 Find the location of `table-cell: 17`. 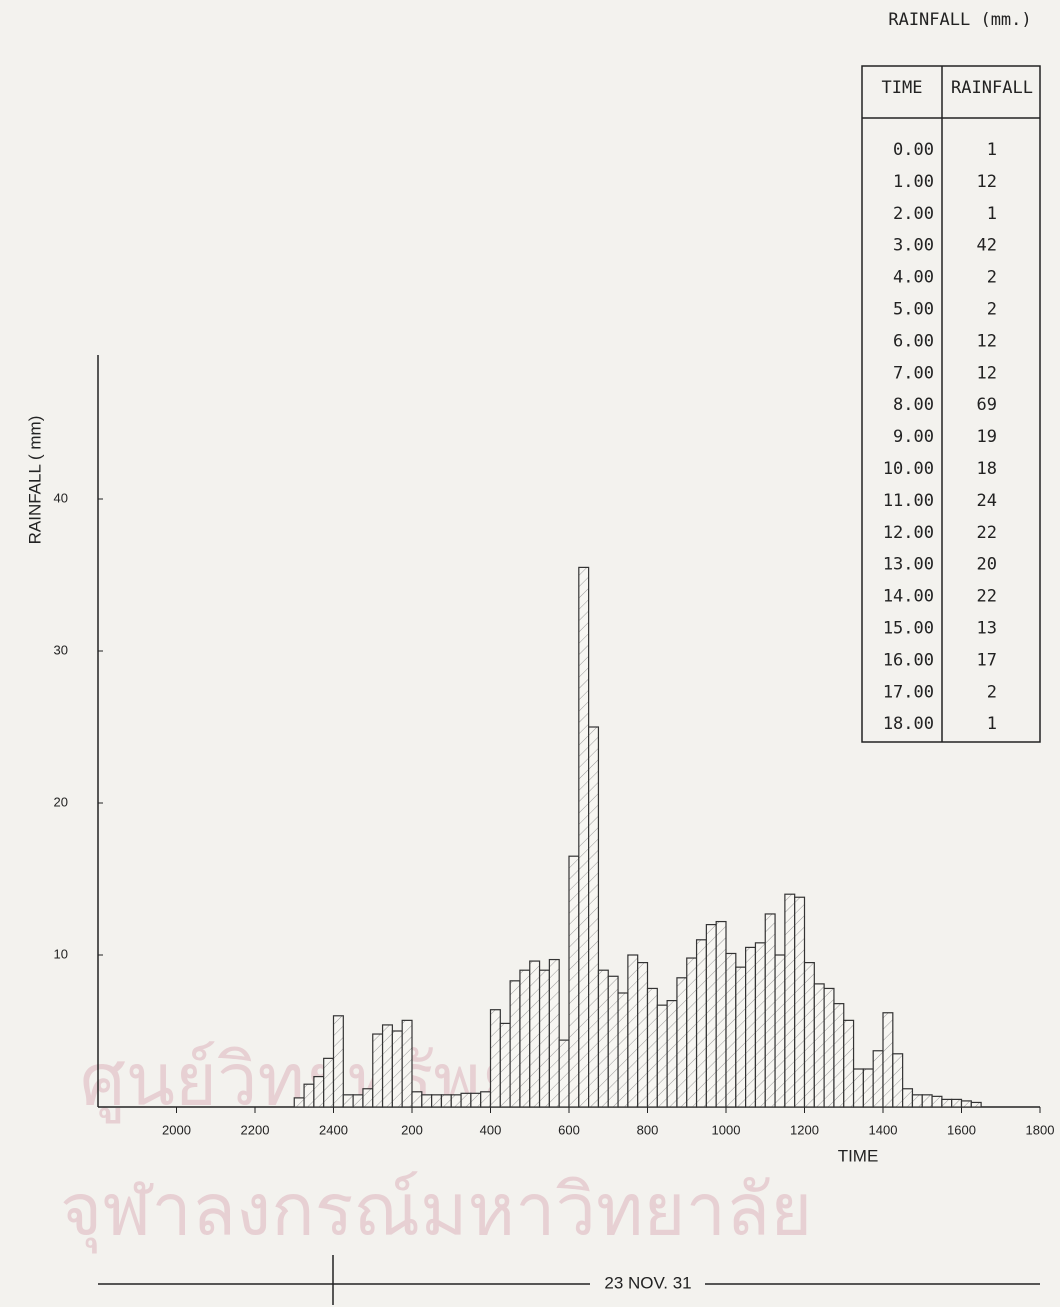

table-cell: 17 is located at coordinates (987, 660).